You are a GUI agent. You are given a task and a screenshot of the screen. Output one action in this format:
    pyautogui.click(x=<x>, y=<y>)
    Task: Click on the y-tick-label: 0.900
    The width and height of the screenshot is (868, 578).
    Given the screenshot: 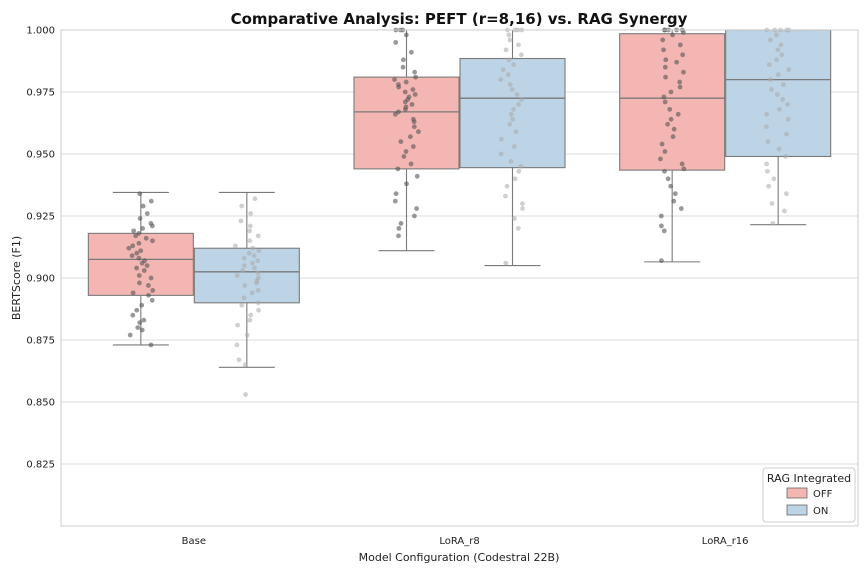 What is the action you would take?
    pyautogui.click(x=40, y=279)
    